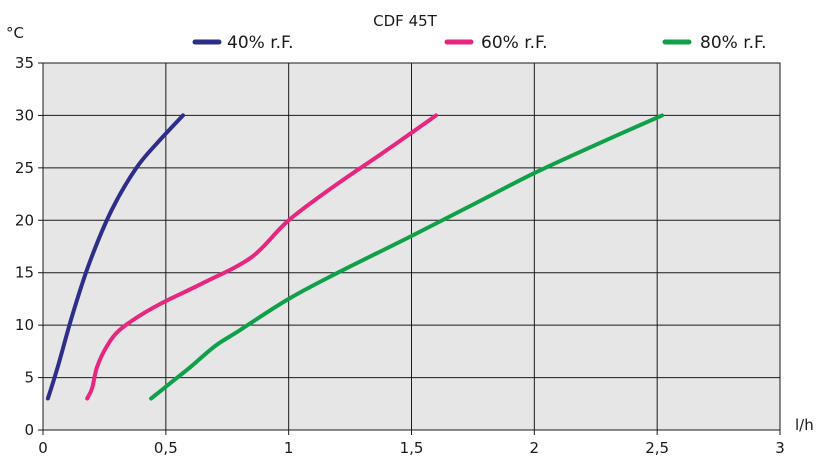 Image resolution: width=821 pixels, height=461 pixels. What do you see at coordinates (514, 43) in the screenshot?
I see `legend-label-2: 60% r.F.` at bounding box center [514, 43].